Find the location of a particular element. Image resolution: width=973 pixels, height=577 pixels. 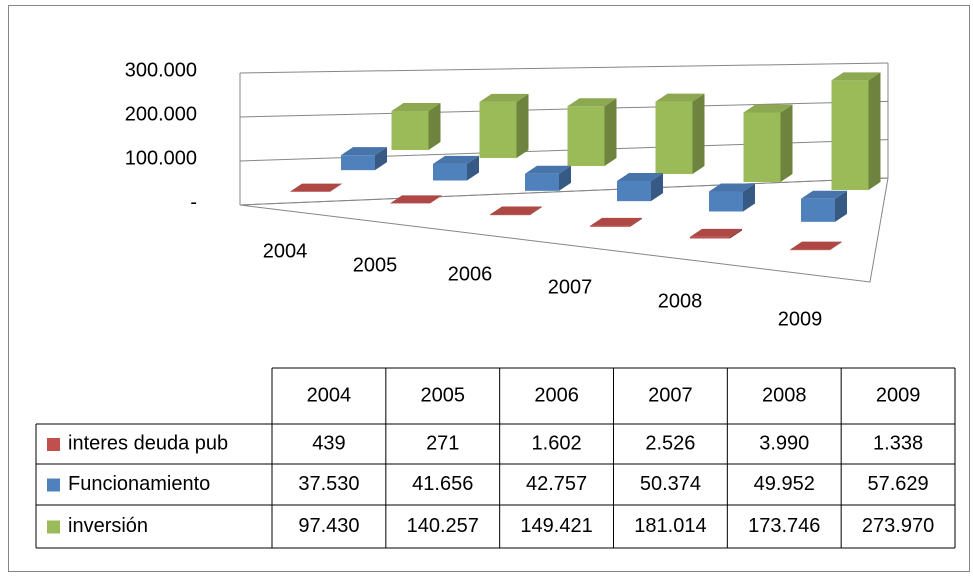

table-header: 2007 is located at coordinates (670, 395).